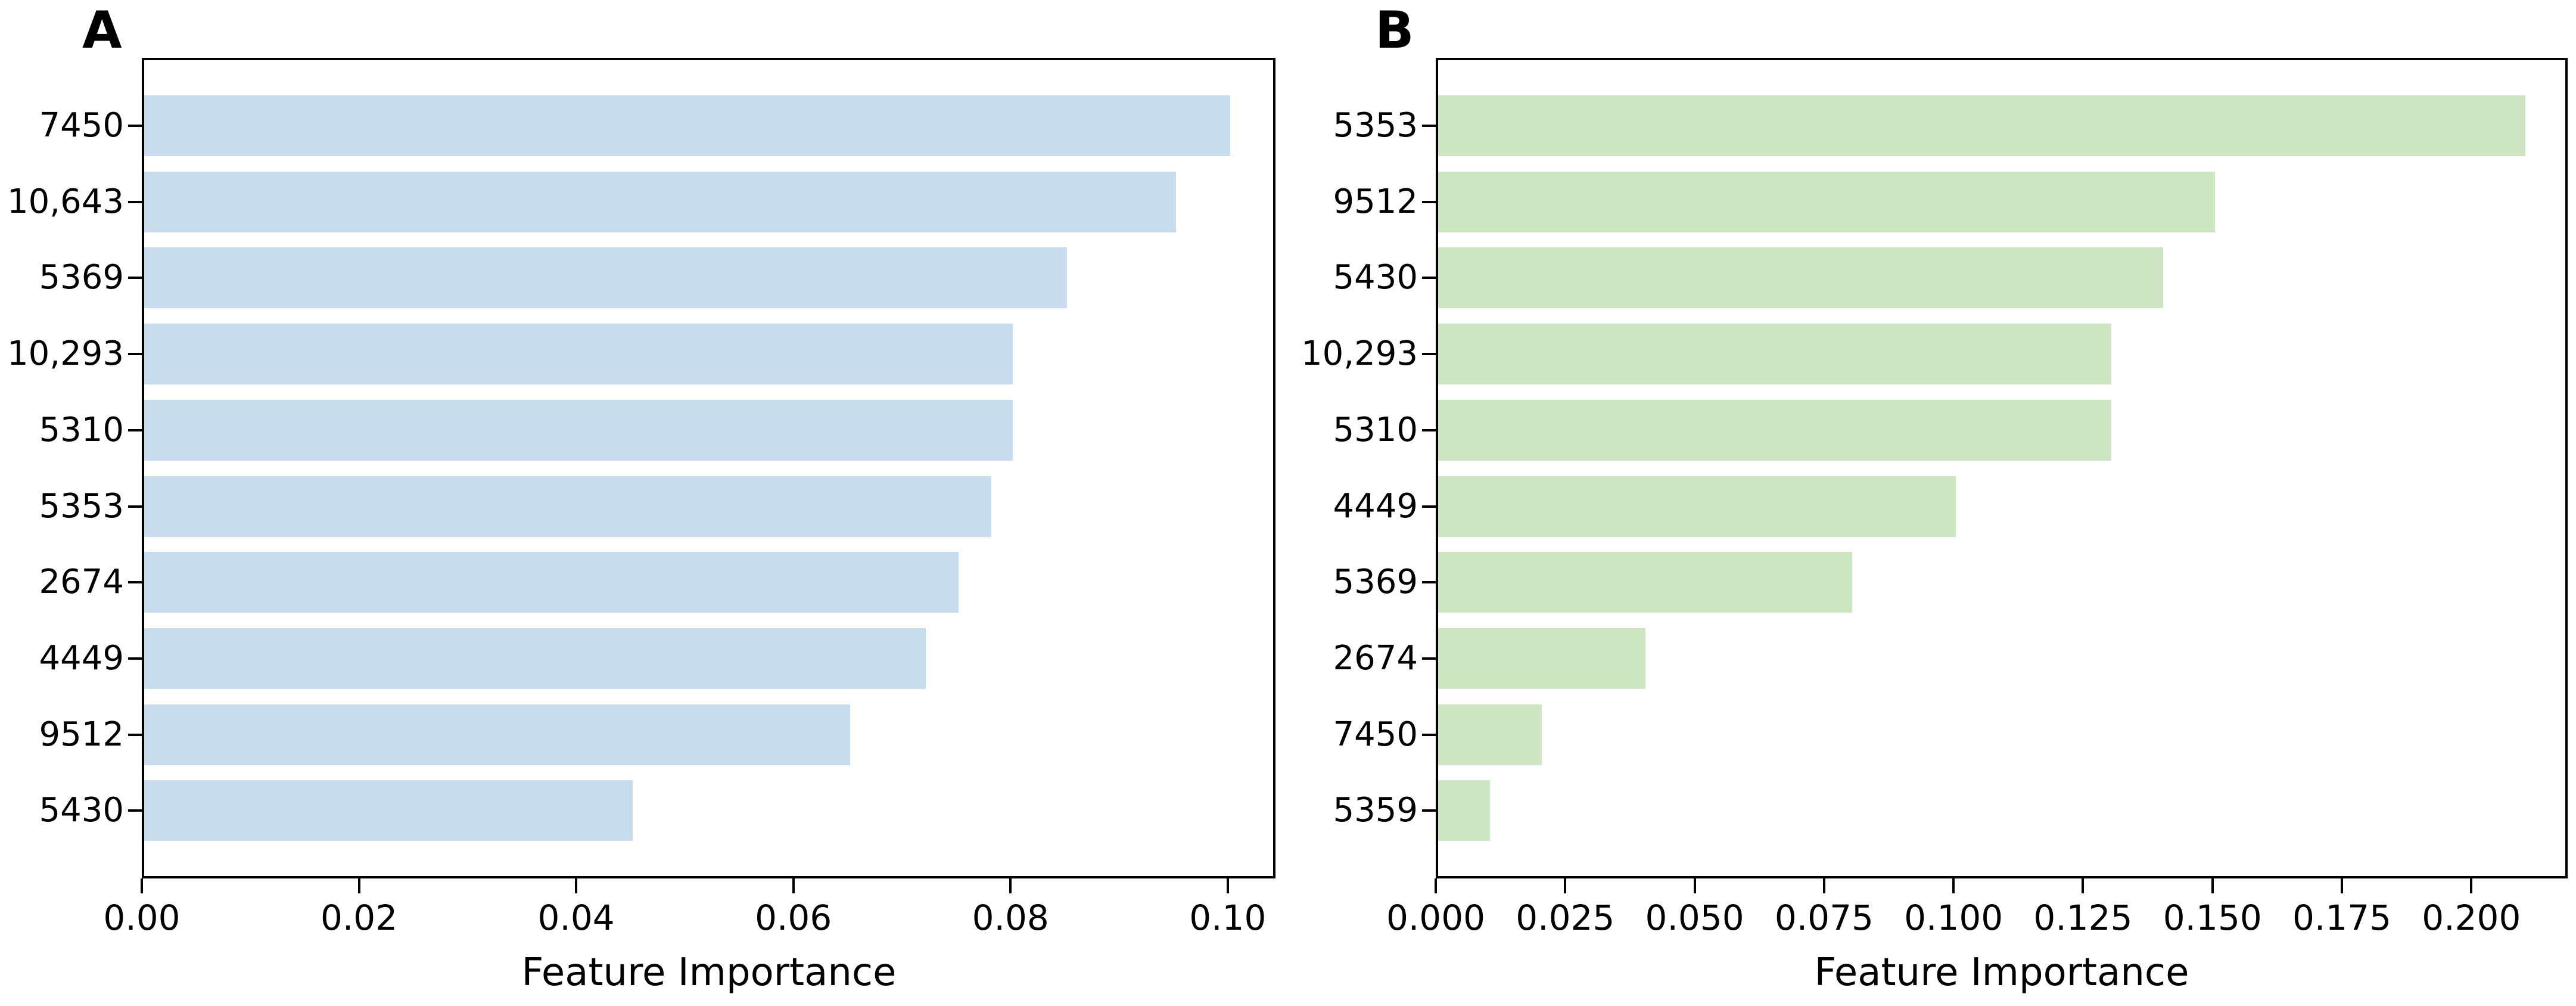  What do you see at coordinates (1436, 918) in the screenshot?
I see `x-tick-label: 0.000` at bounding box center [1436, 918].